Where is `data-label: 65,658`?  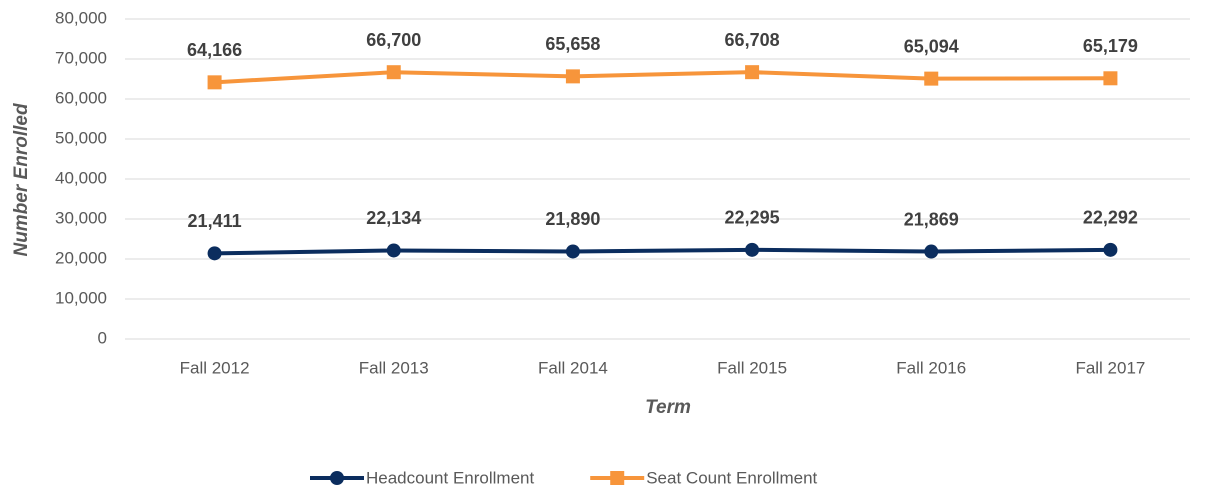
data-label: 65,658 is located at coordinates (572, 44).